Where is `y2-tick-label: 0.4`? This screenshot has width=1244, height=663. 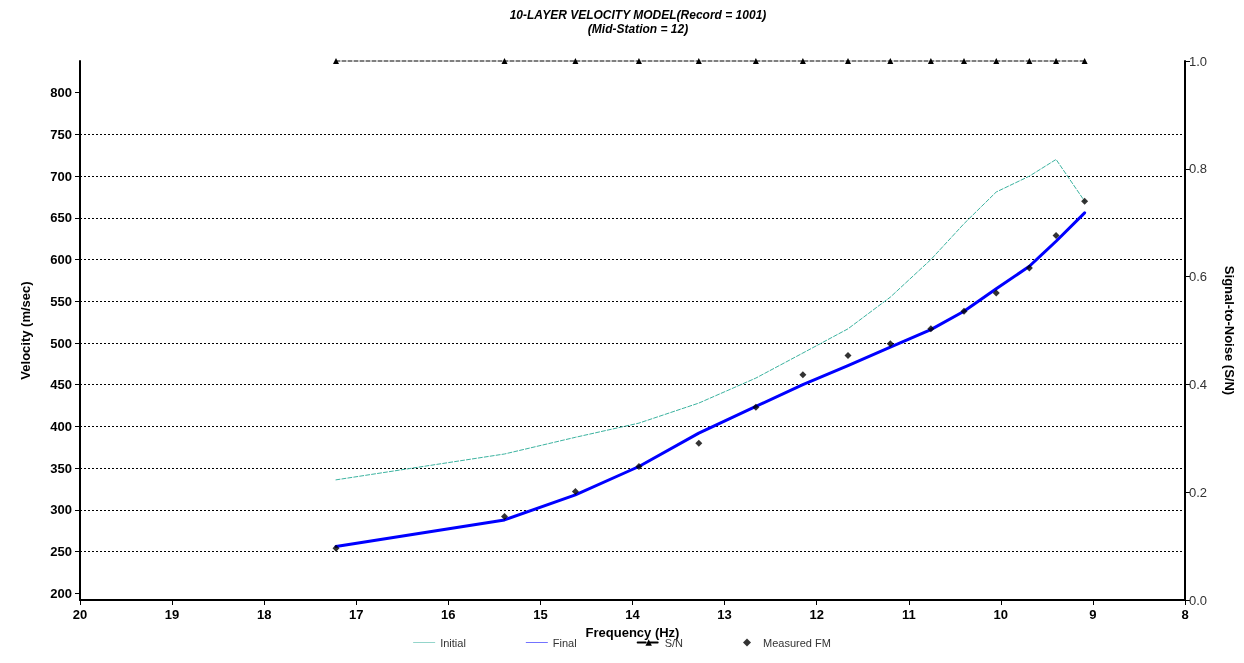 y2-tick-label: 0.4 is located at coordinates (1198, 384).